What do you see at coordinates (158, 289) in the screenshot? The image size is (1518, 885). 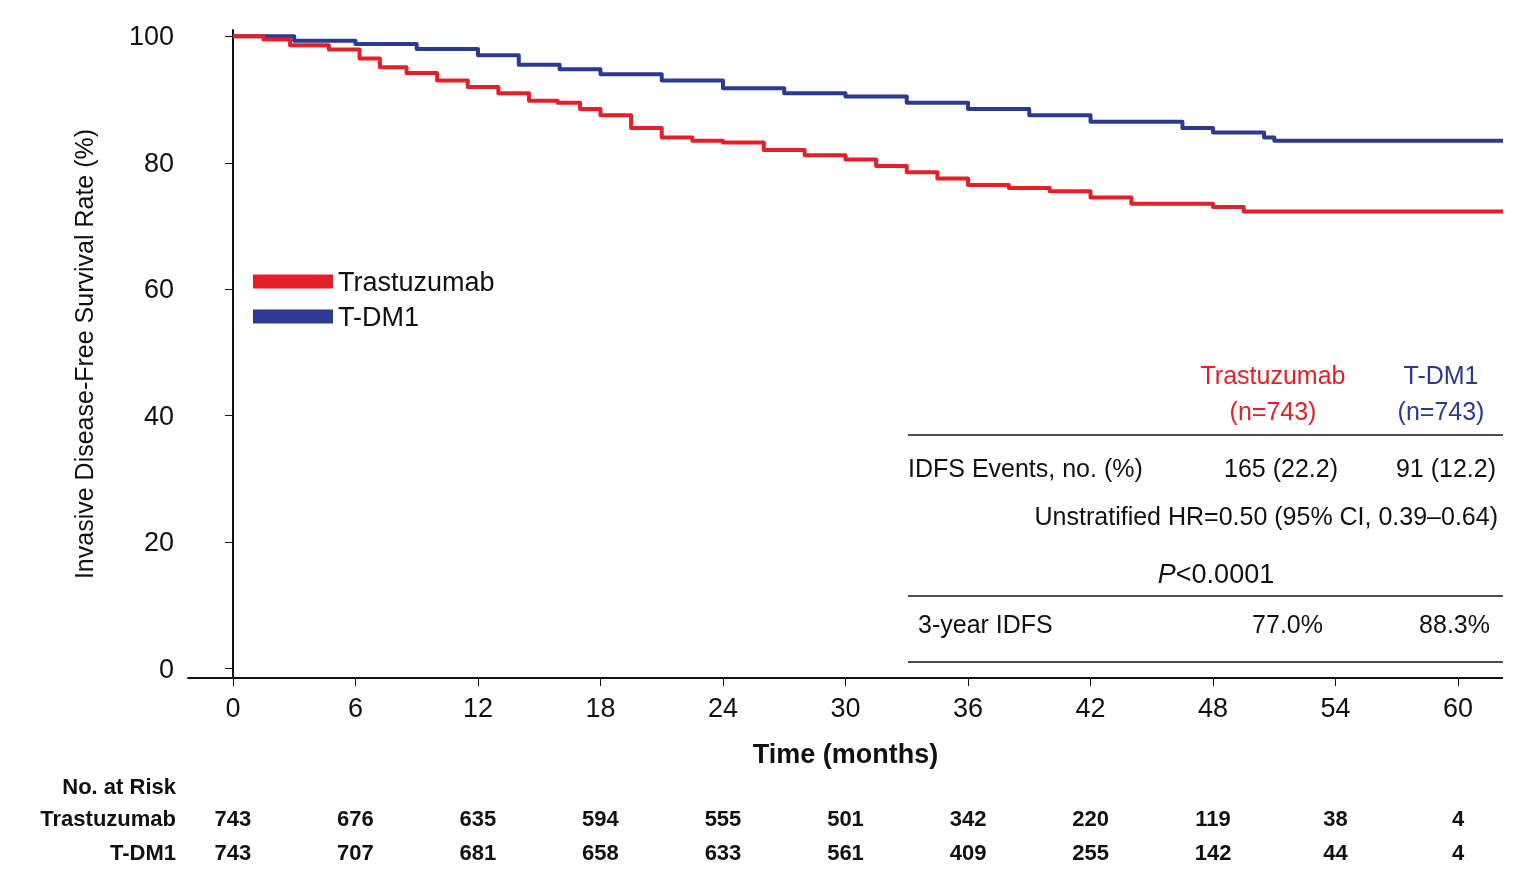 I see `y-tick-label: 60` at bounding box center [158, 289].